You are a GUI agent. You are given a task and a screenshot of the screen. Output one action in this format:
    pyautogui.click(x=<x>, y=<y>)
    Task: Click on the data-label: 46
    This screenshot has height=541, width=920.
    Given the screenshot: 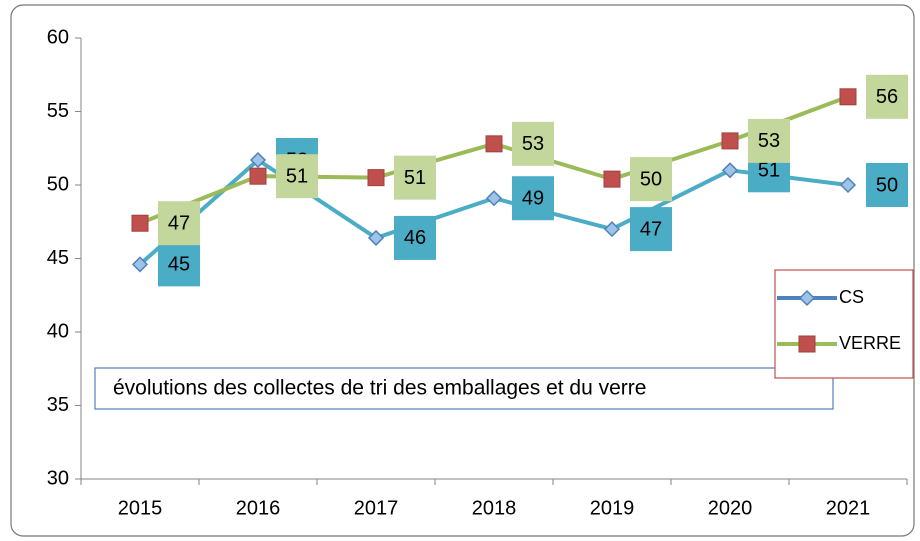 What is the action you would take?
    pyautogui.click(x=415, y=238)
    